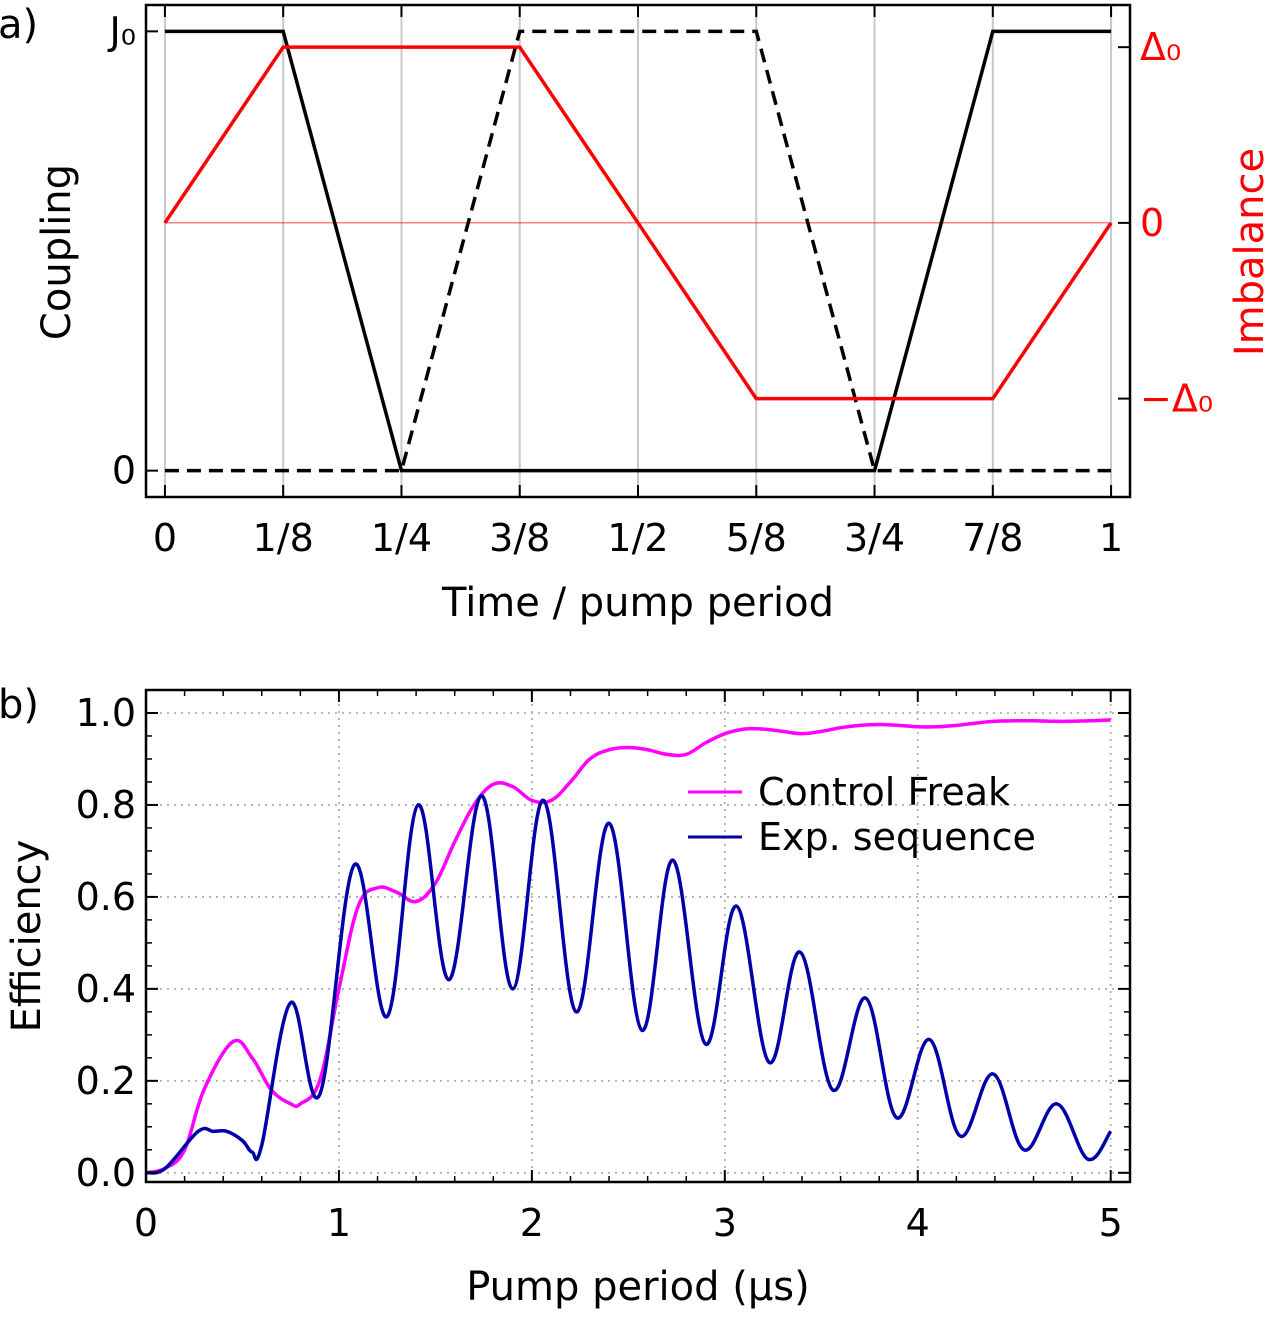 The height and width of the screenshot is (1317, 1275). I want to click on panel-a-xtick-label-8: 1, so click(1111, 538).